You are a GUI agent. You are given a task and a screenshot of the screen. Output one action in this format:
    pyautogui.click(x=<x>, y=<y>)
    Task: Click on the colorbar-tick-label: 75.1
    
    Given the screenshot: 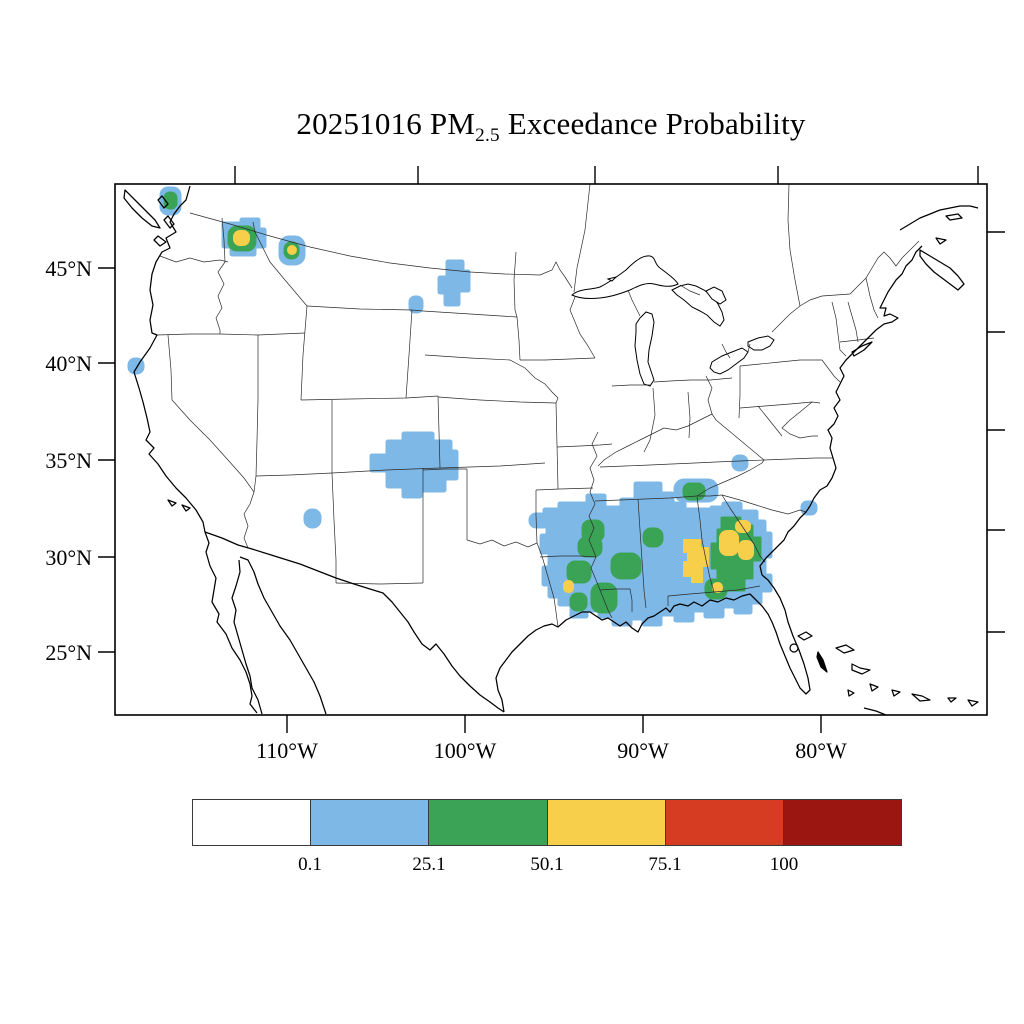 What is the action you would take?
    pyautogui.click(x=665, y=864)
    